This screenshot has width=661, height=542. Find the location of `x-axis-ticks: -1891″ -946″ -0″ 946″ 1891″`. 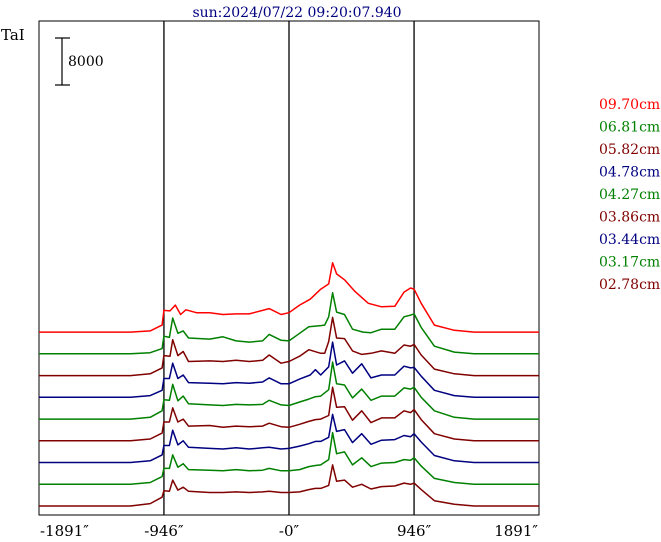

x-axis-ticks: -1891″ -946″ -0″ 946″ 1891″ is located at coordinates (289, 531).